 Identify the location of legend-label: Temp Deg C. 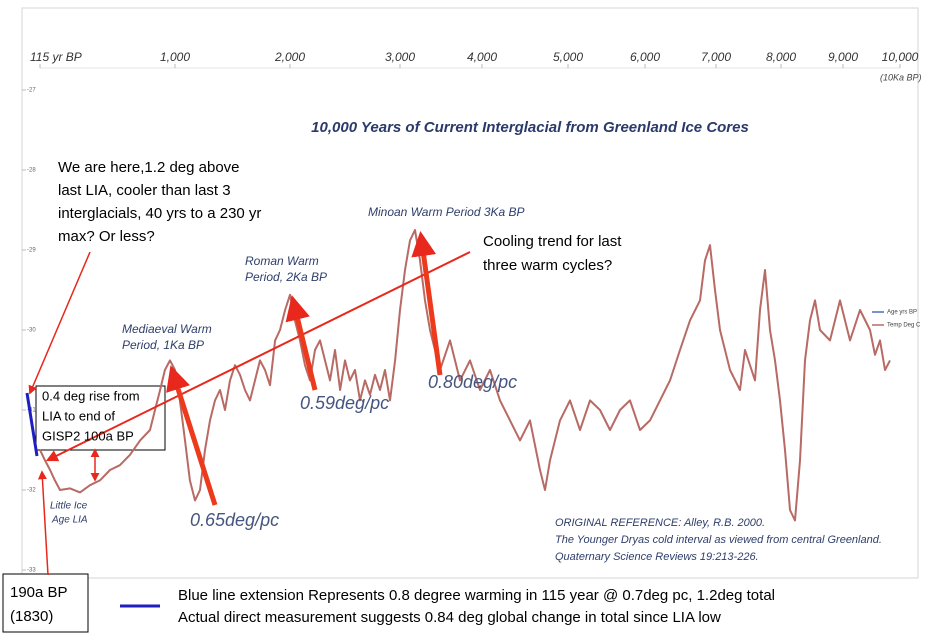
(904, 326).